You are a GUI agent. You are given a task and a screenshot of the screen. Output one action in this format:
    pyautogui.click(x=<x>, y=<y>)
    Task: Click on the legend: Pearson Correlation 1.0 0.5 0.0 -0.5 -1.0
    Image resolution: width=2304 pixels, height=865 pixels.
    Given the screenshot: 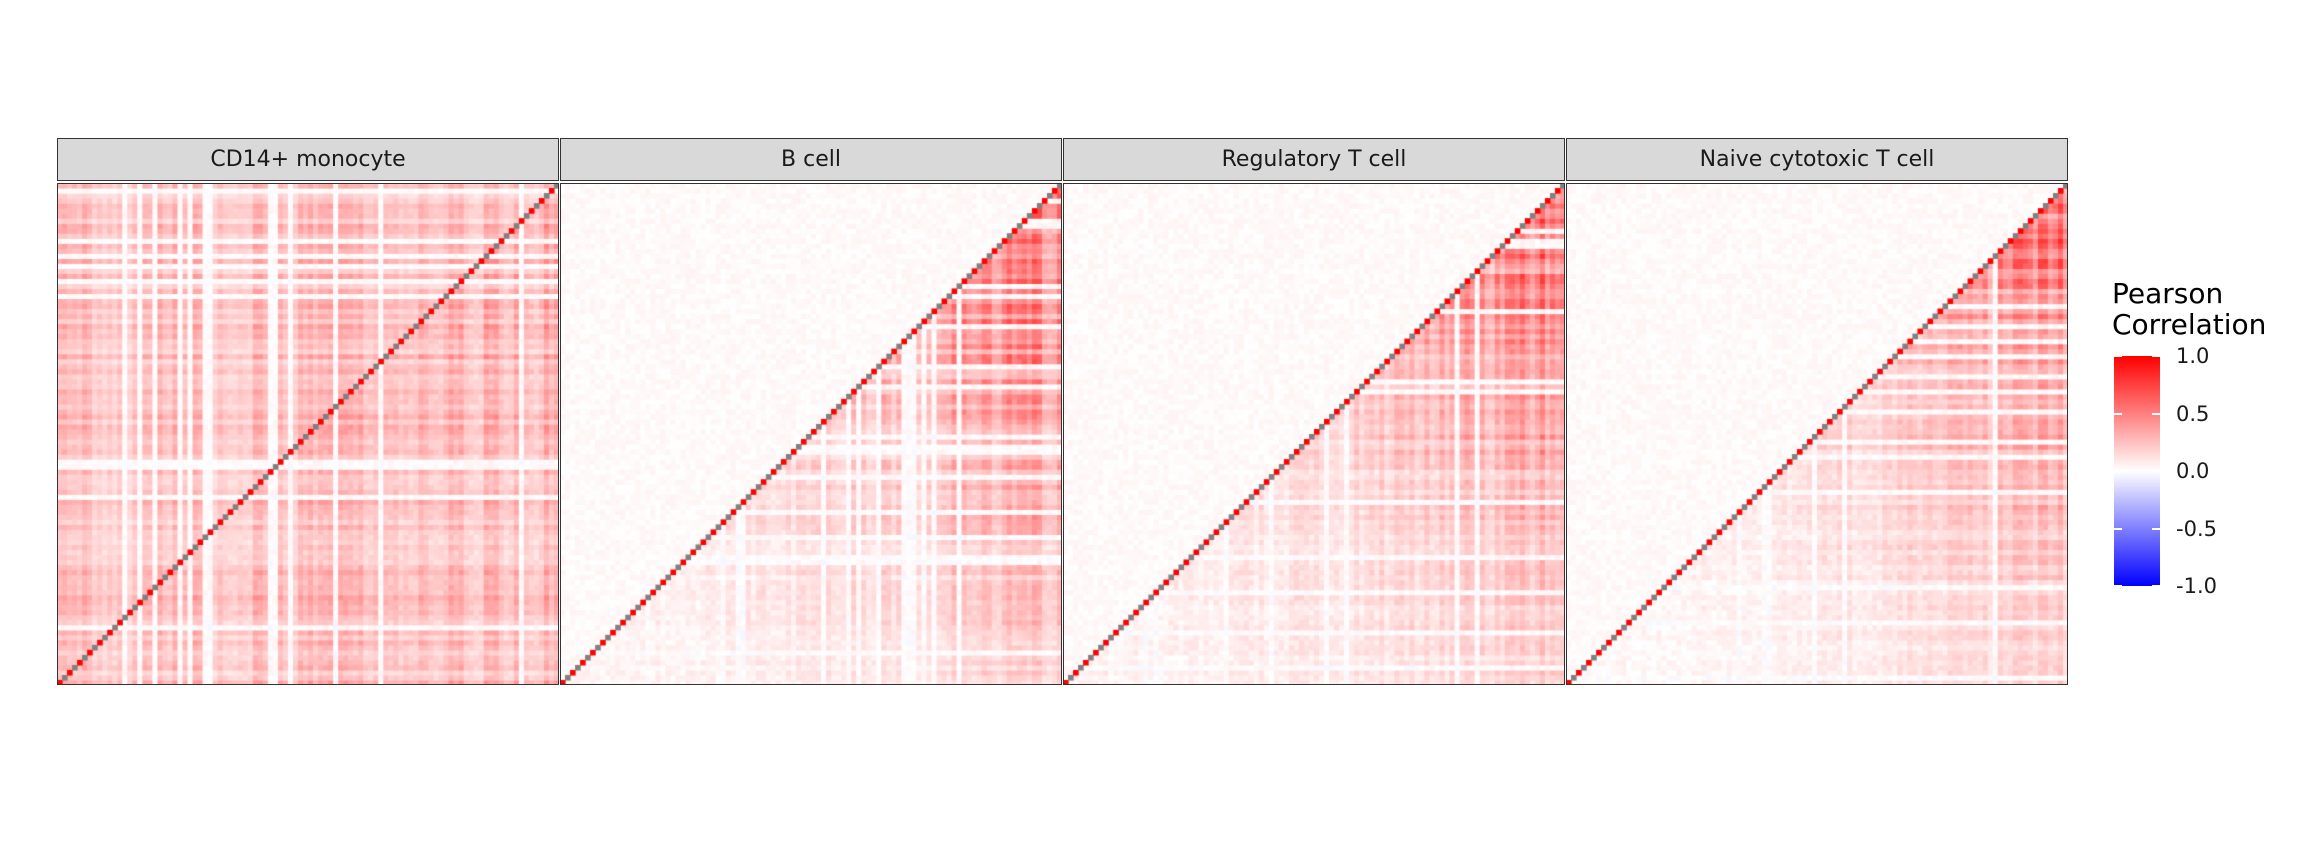 What is the action you would take?
    pyautogui.click(x=2189, y=437)
    